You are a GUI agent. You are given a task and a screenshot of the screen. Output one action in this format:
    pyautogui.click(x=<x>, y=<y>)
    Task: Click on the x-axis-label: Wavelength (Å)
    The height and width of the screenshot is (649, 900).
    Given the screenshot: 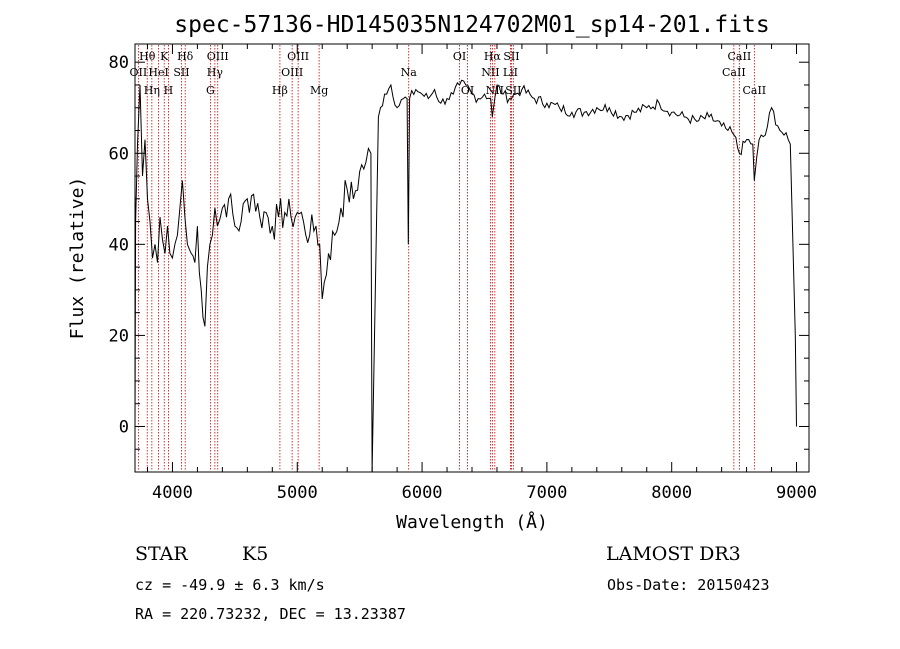 What is the action you would take?
    pyautogui.click(x=472, y=522)
    